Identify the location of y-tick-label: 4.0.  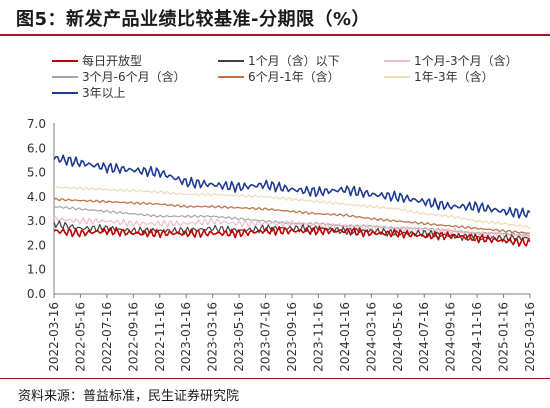
(36, 197).